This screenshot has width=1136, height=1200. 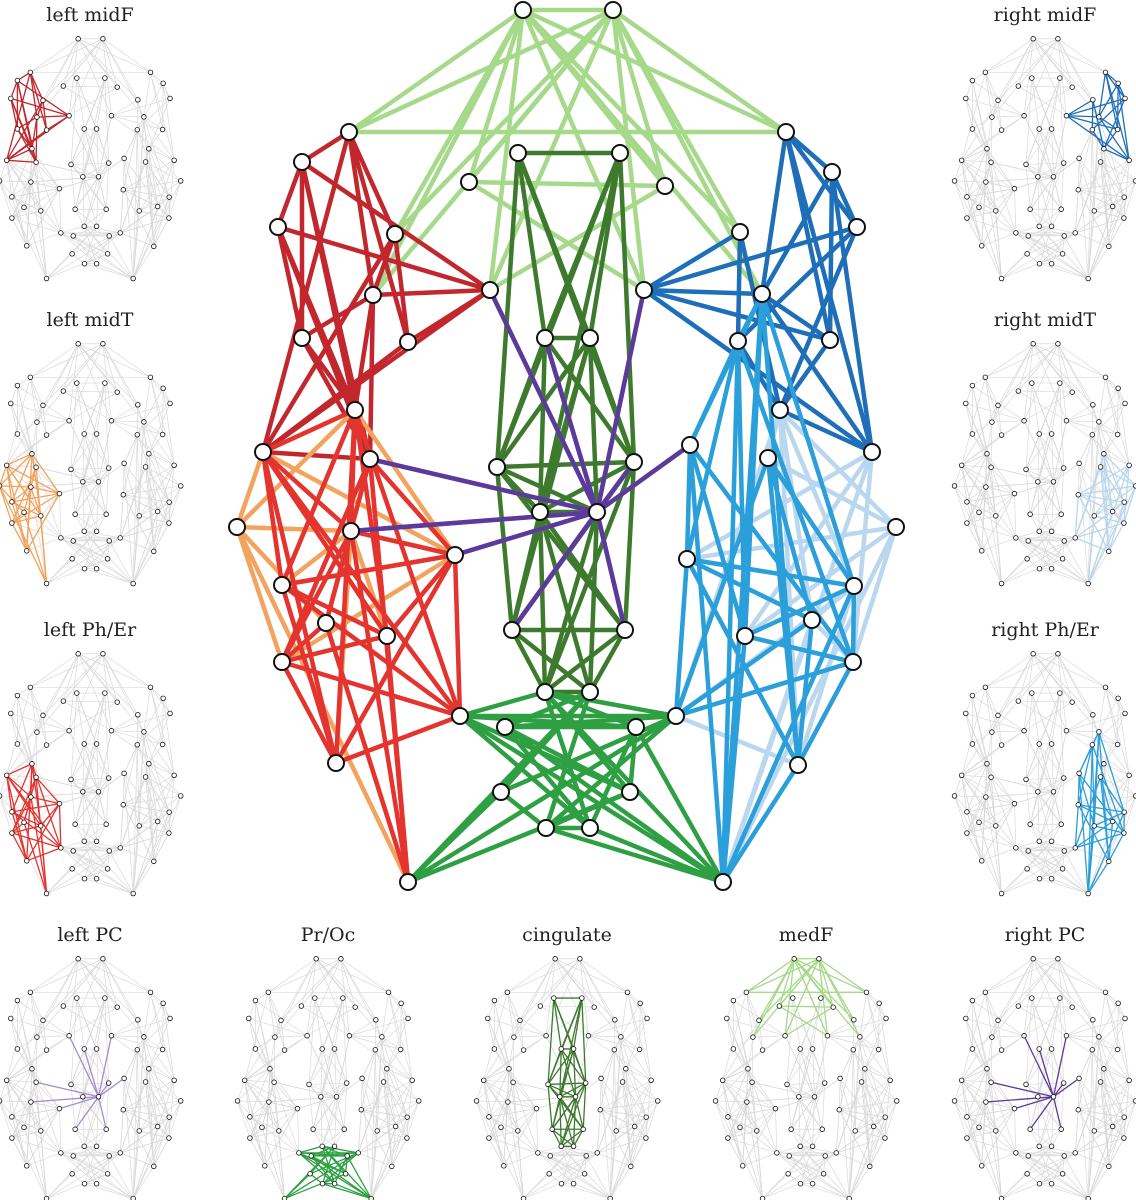 I want to click on edge-left_midT, so click(x=45, y=490).